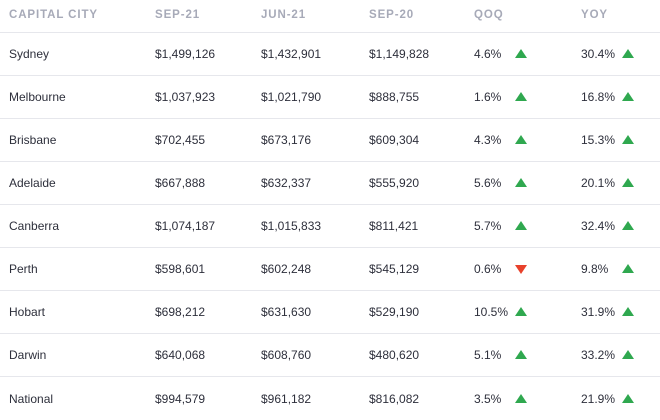 The image size is (660, 420). I want to click on cell-capital-city: Hobart, so click(27, 312).